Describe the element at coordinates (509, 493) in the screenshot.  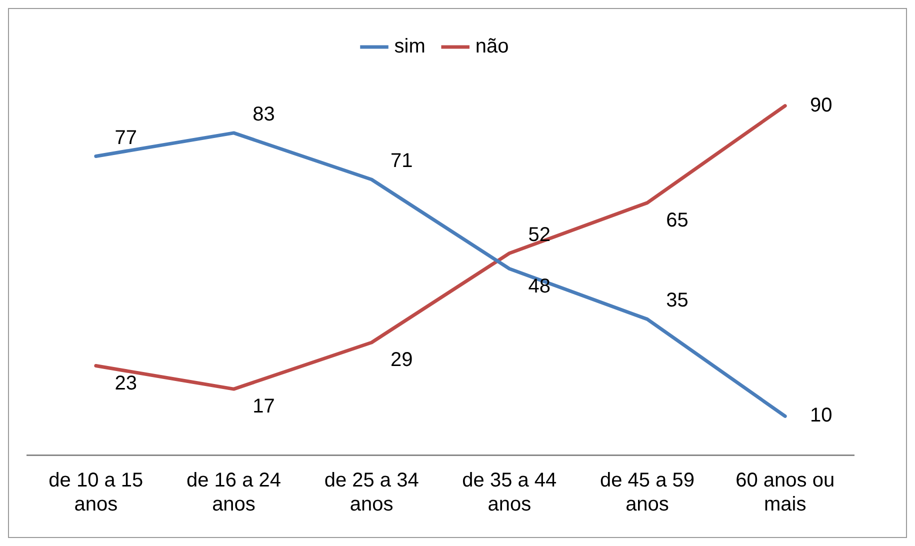
I see `x-tick-label: de 35 a 44 anos` at that location.